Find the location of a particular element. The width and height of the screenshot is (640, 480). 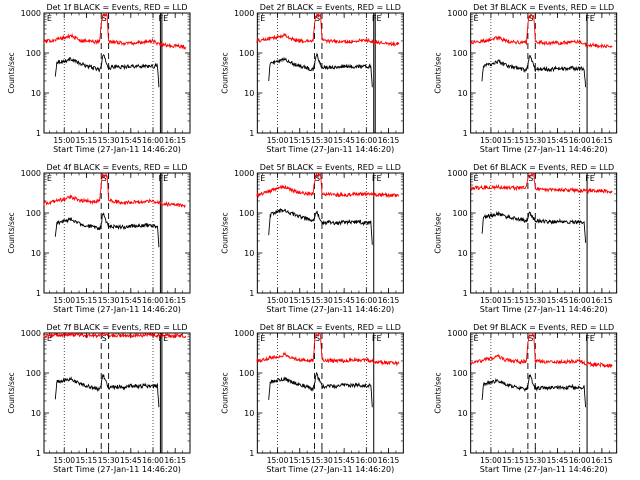

chart-title: Det 8f BLACK = Events, RED = LLD is located at coordinates (330, 327).